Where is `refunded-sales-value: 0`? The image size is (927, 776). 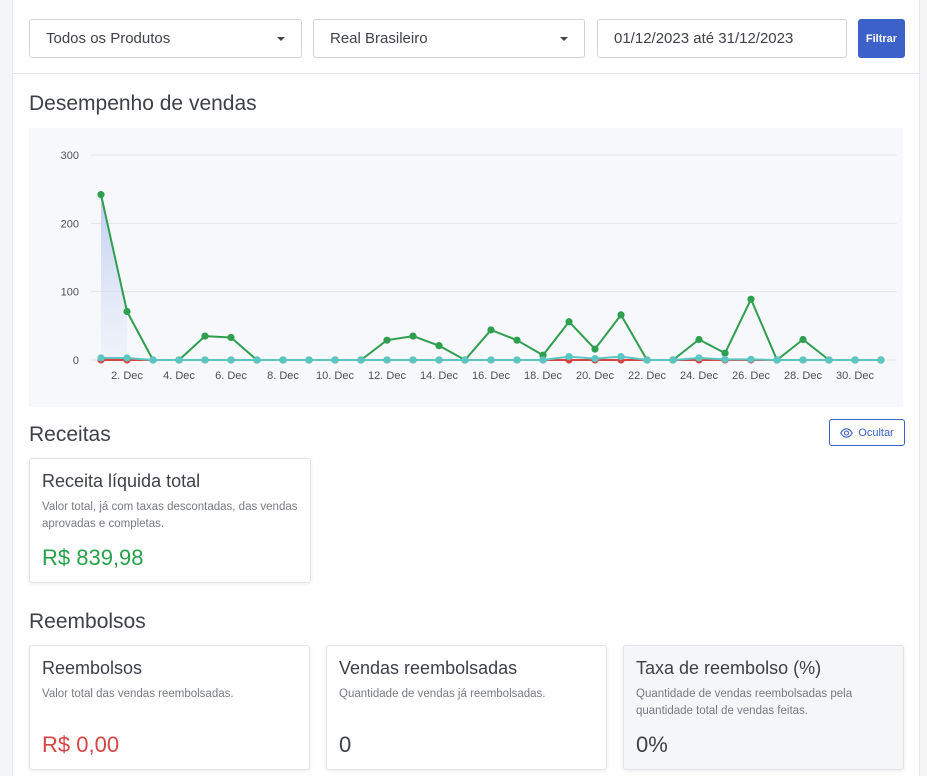 refunded-sales-value: 0 is located at coordinates (345, 744).